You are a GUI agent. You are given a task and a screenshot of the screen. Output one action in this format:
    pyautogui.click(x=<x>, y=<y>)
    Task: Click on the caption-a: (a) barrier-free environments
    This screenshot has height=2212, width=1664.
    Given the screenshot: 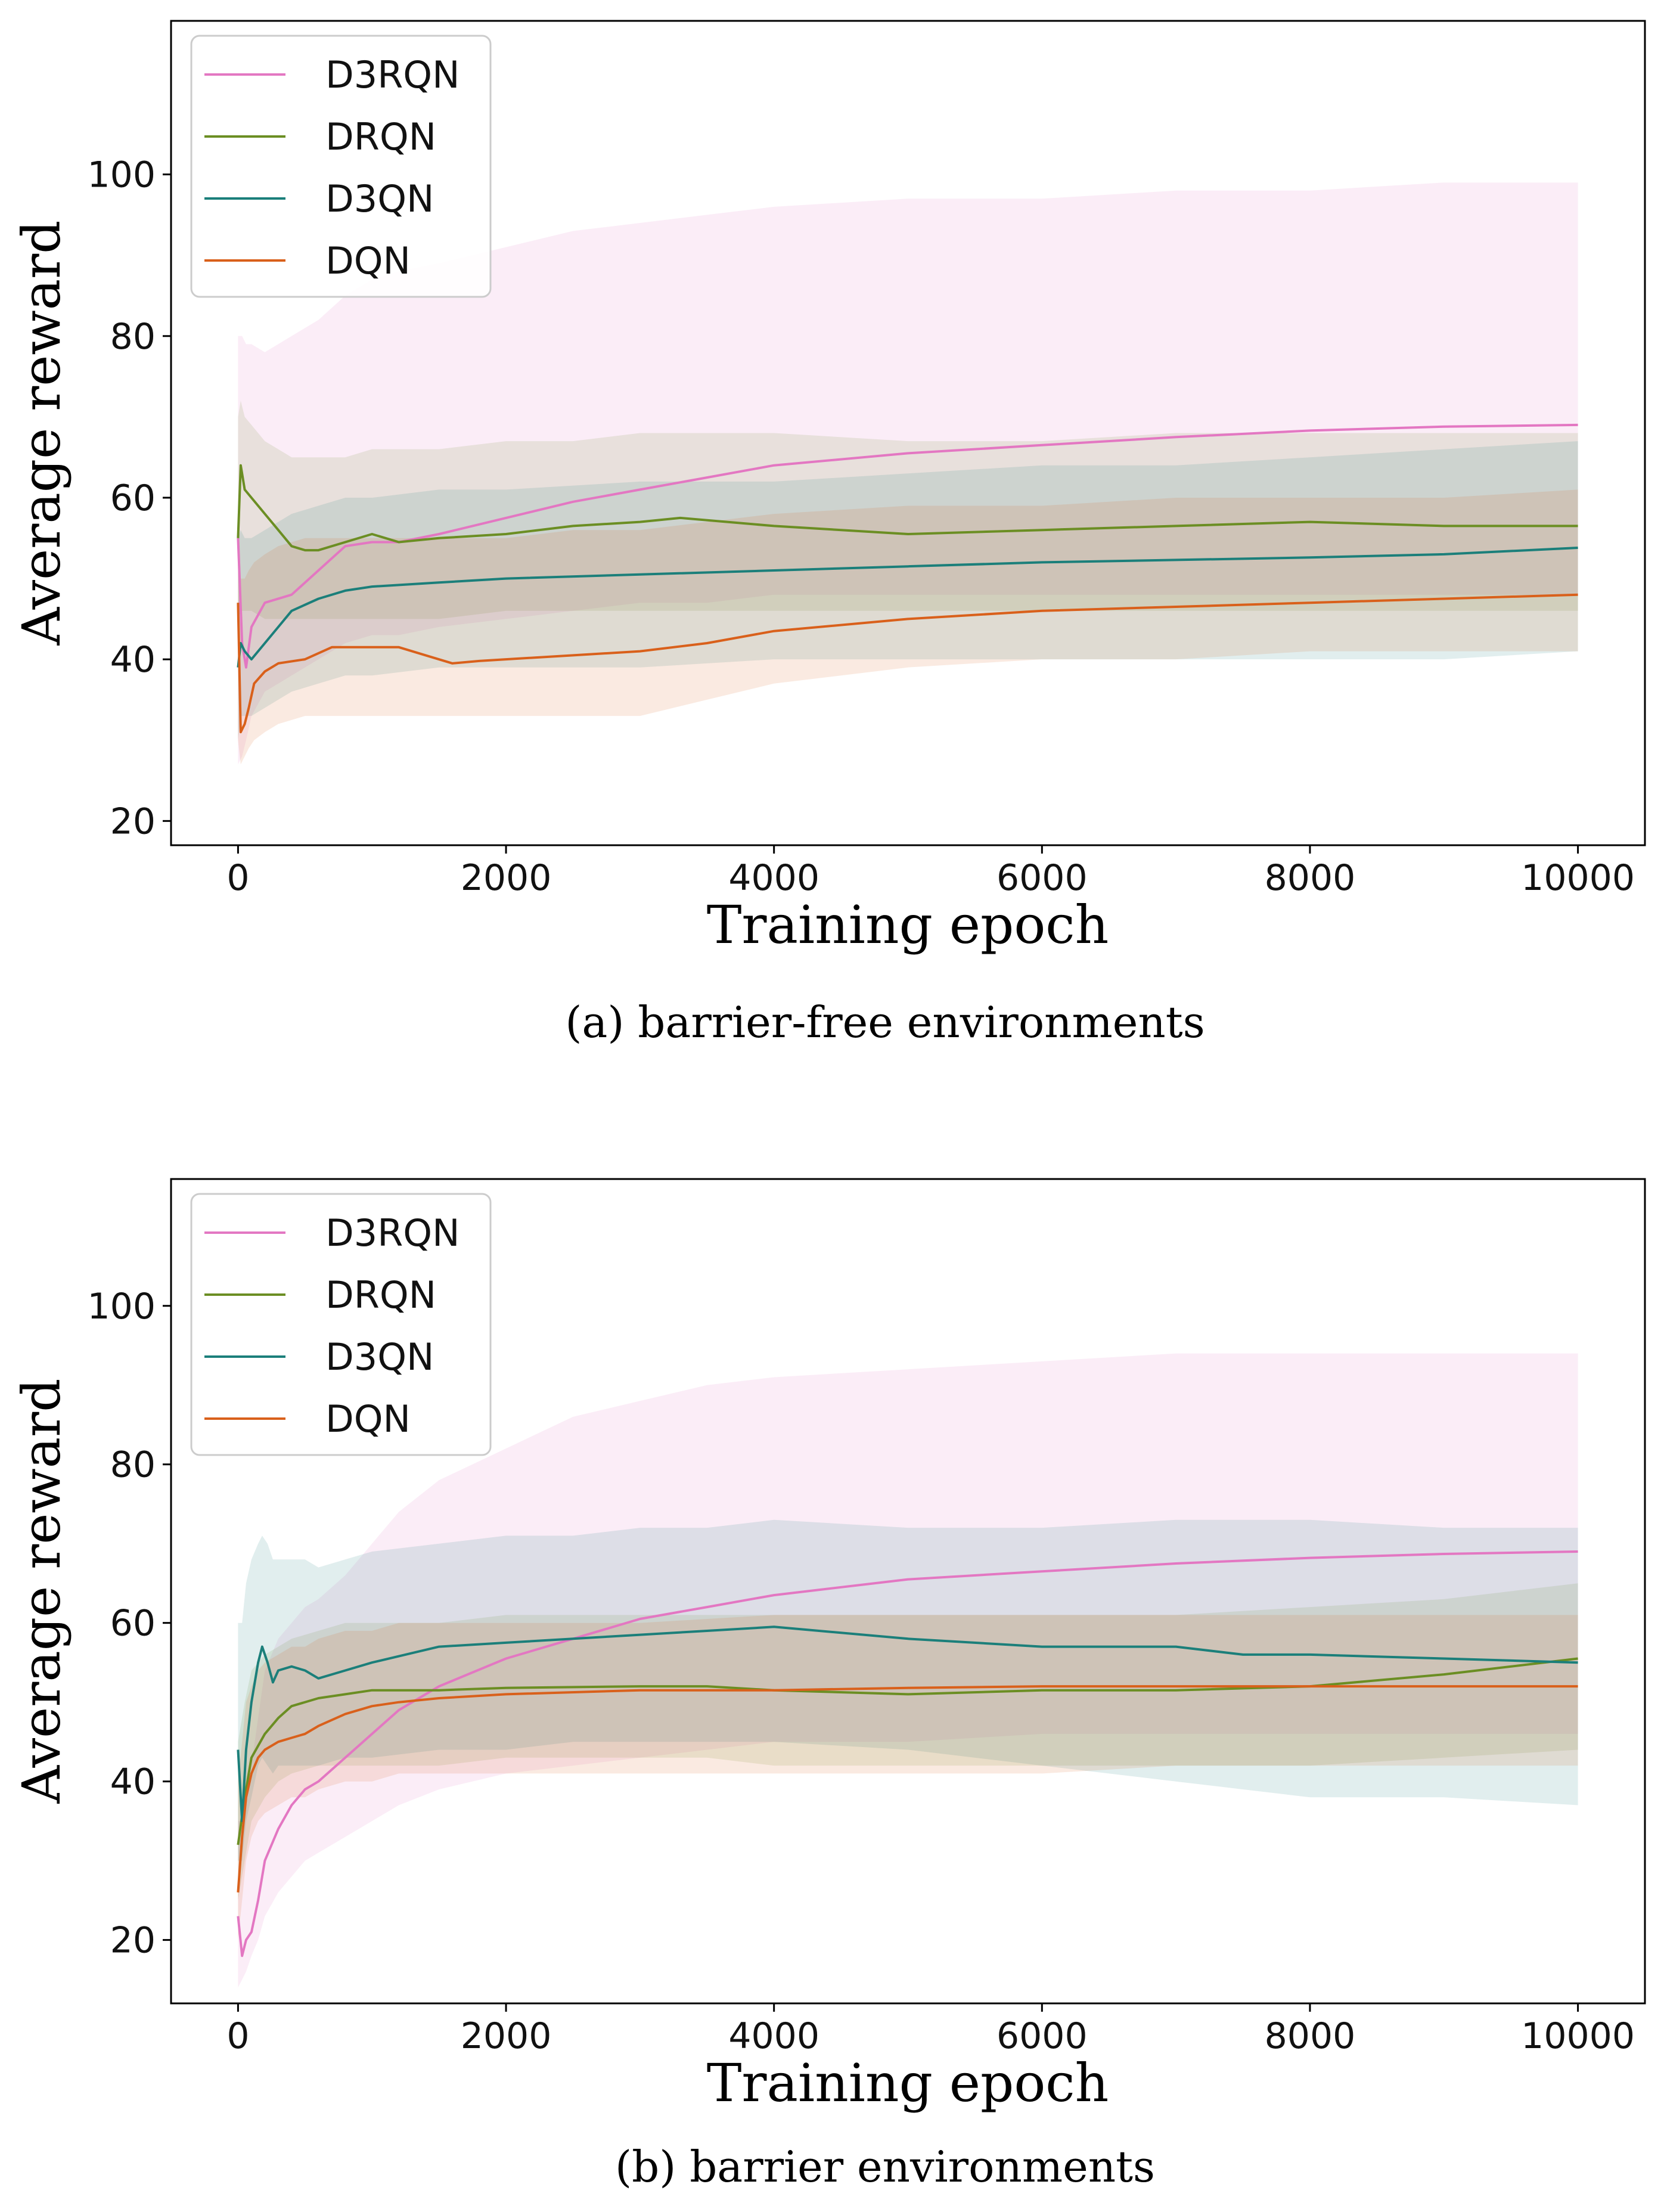 What is the action you would take?
    pyautogui.click(x=885, y=1022)
    